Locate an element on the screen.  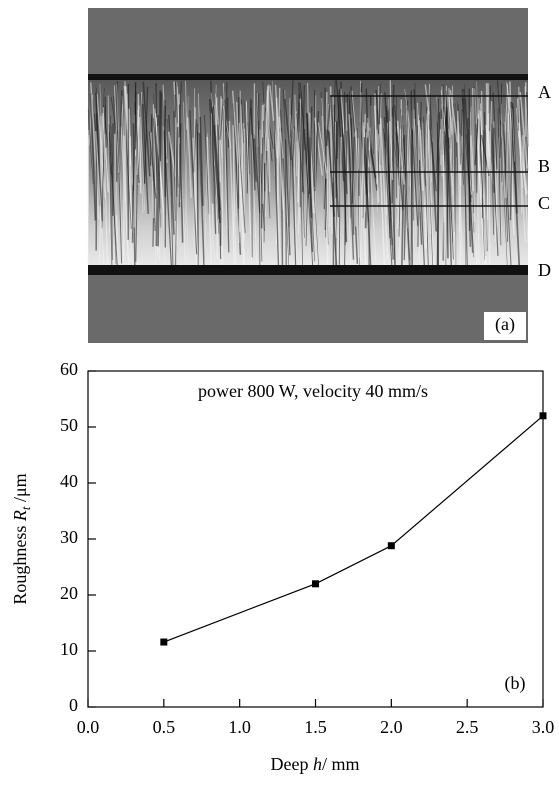
x-tick-label: 0.5 is located at coordinates (164, 727).